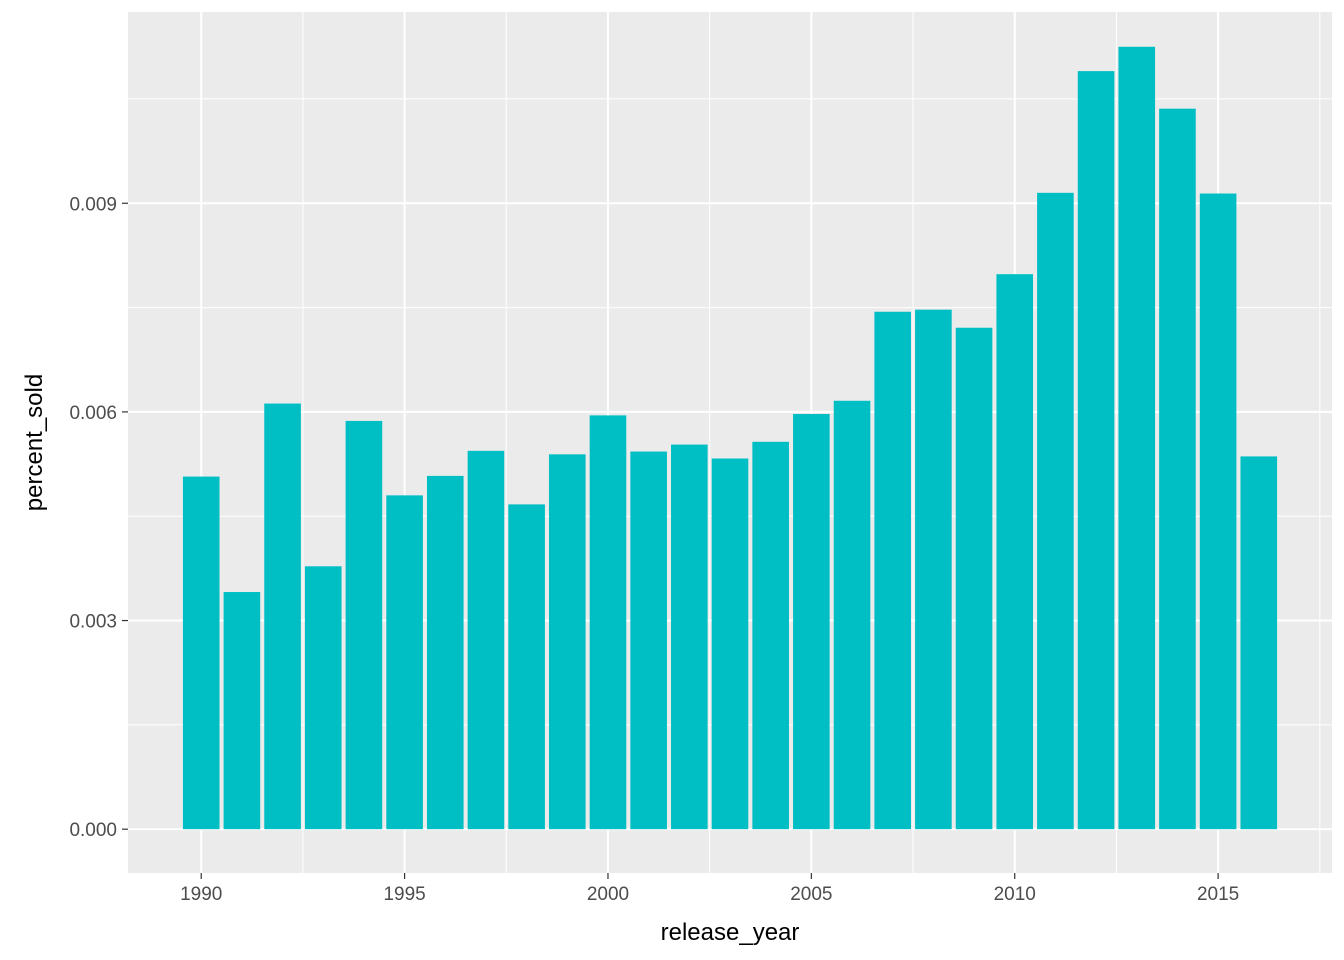  What do you see at coordinates (811, 621) in the screenshot?
I see `bar-2005` at bounding box center [811, 621].